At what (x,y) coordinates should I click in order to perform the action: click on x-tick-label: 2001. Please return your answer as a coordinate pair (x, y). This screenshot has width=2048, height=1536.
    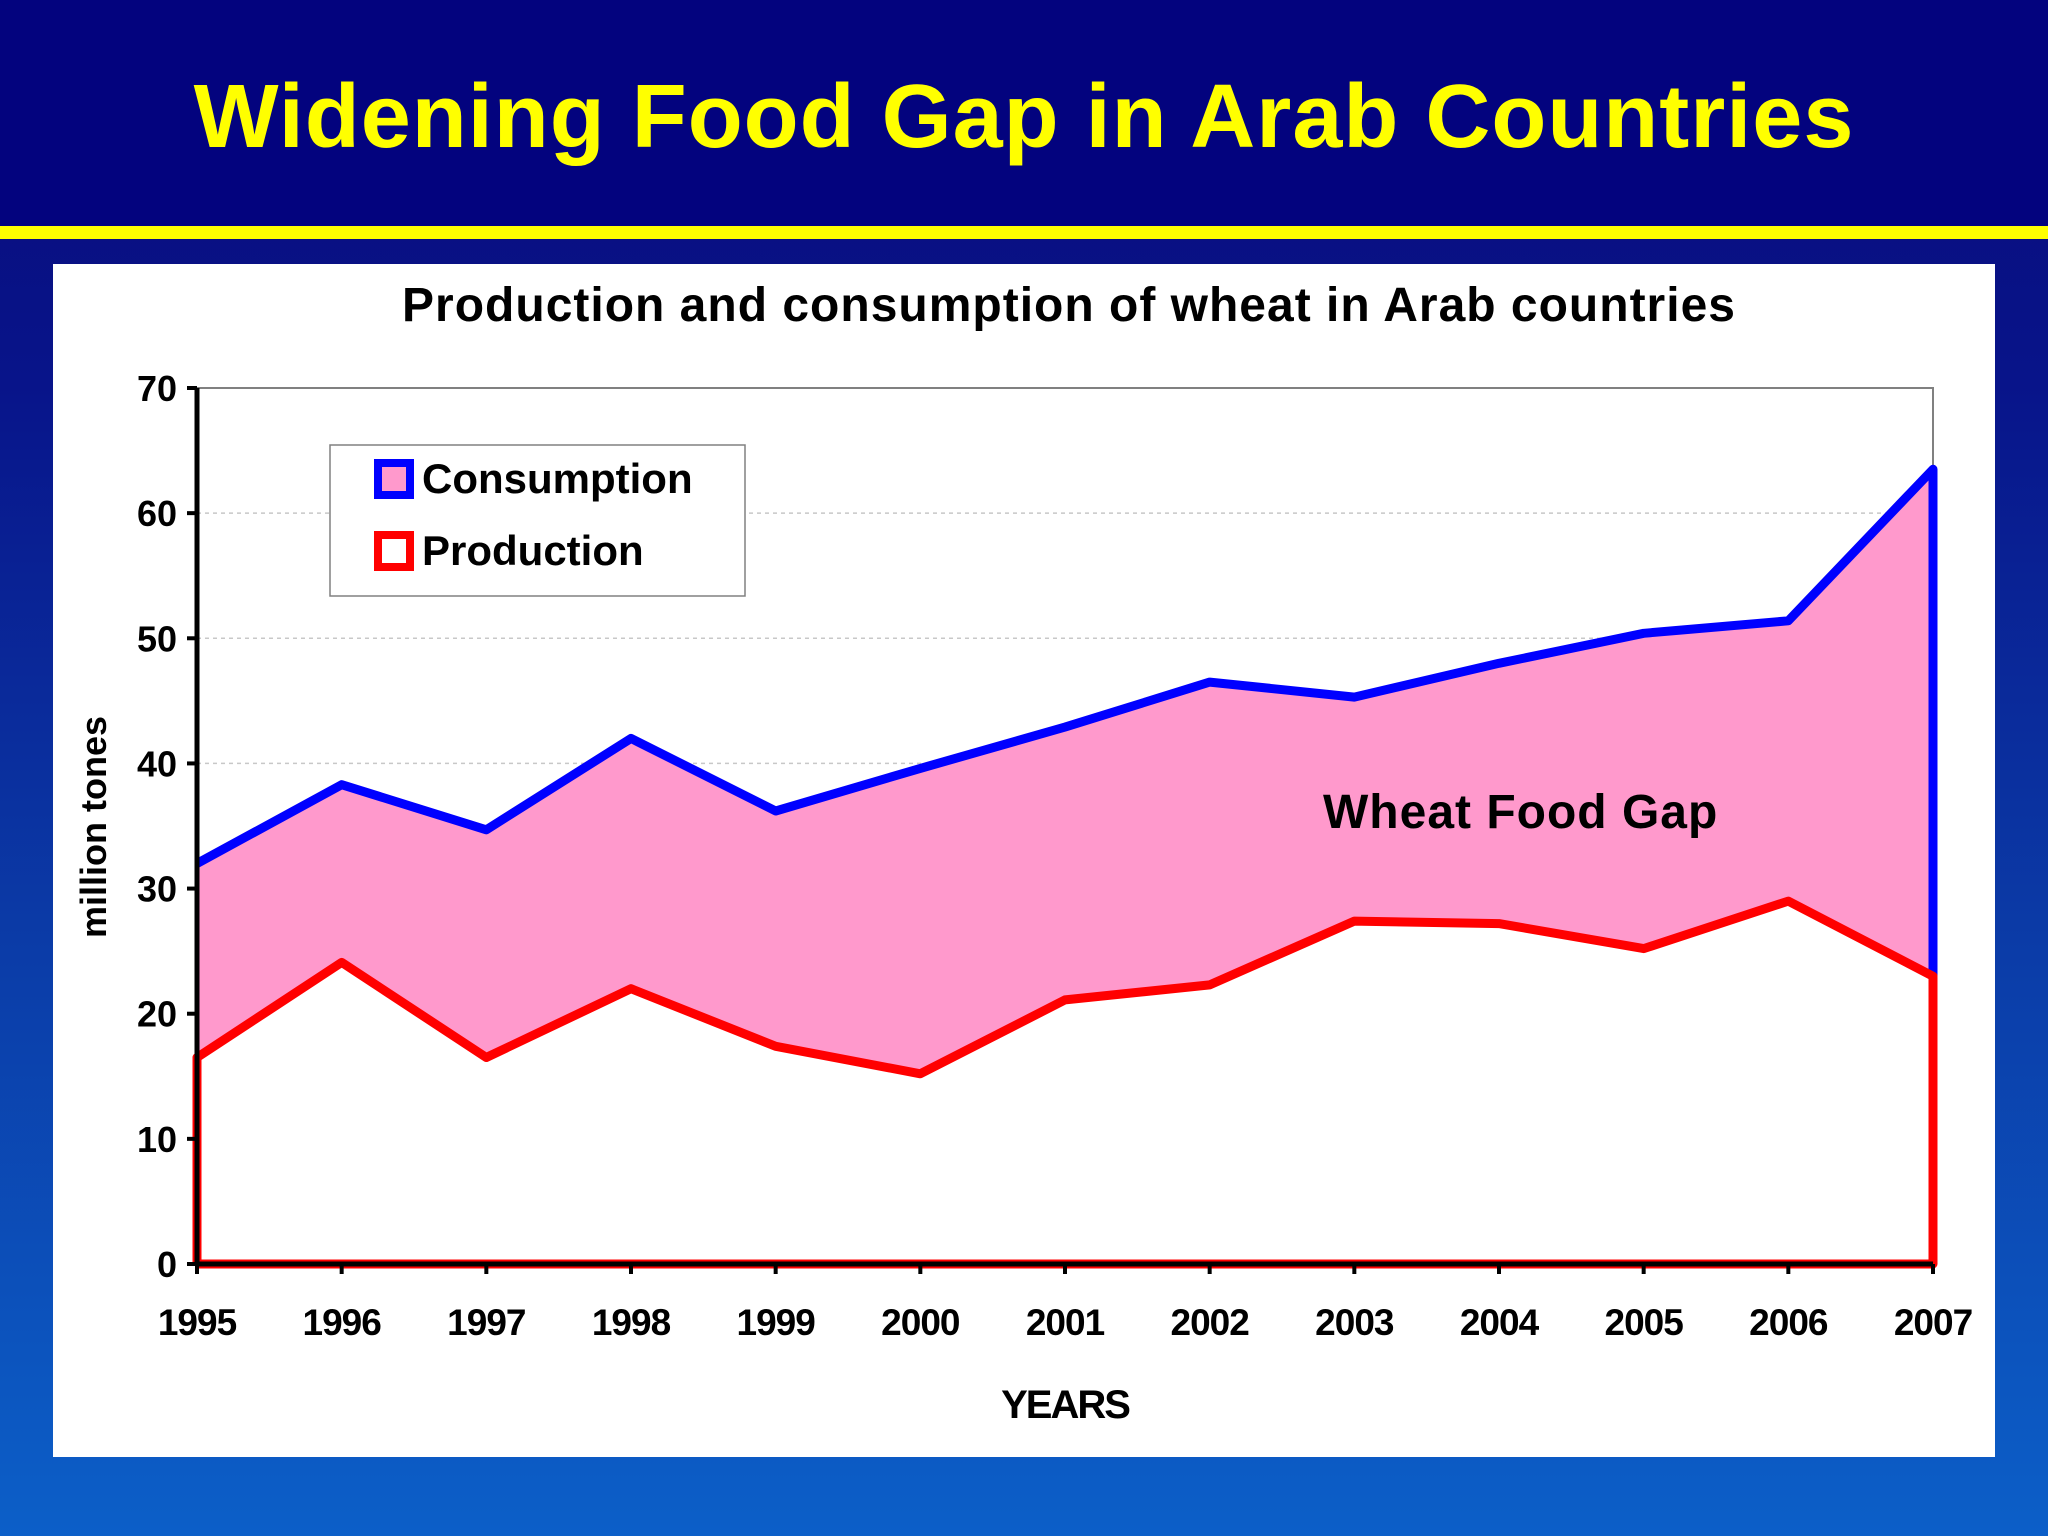
    Looking at the image, I should click on (1065, 1322).